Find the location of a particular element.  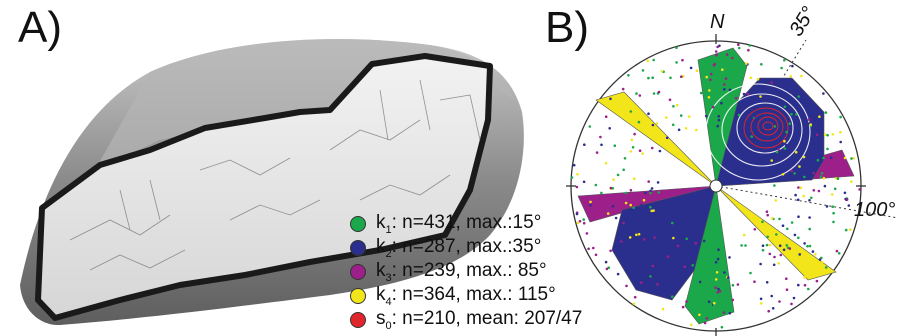

angle-label-100: 100° is located at coordinates (874, 210).